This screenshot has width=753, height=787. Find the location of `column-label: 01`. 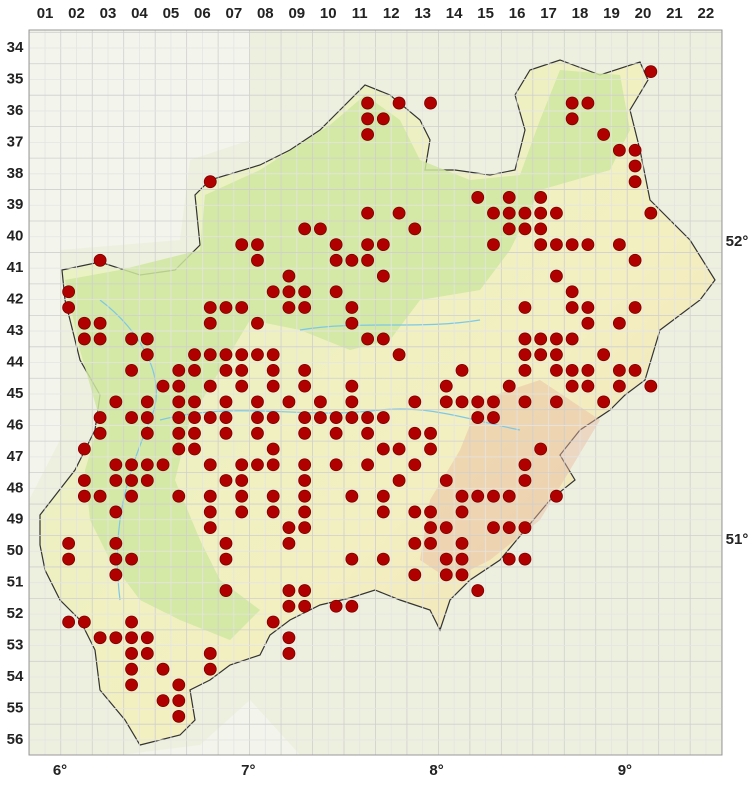

column-label: 01 is located at coordinates (45, 13).